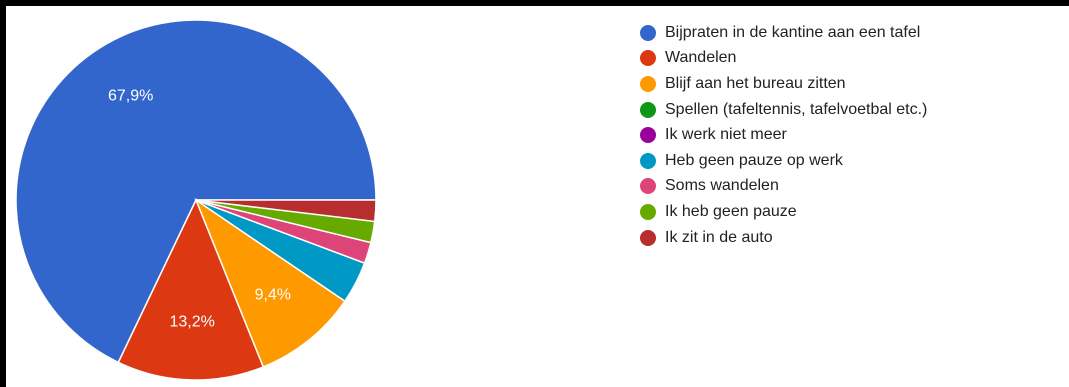  Describe the element at coordinates (783, 238) in the screenshot. I see `legend-item: Ik zit in de auto` at that location.